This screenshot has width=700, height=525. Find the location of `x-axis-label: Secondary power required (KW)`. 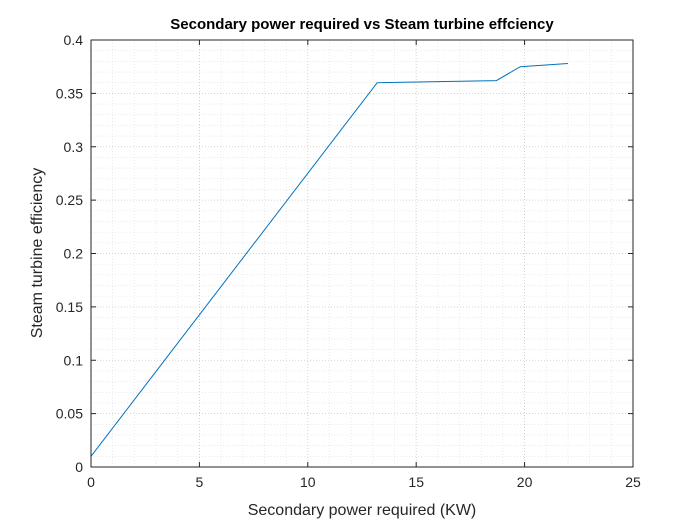

x-axis-label: Secondary power required (KW) is located at coordinates (362, 510).